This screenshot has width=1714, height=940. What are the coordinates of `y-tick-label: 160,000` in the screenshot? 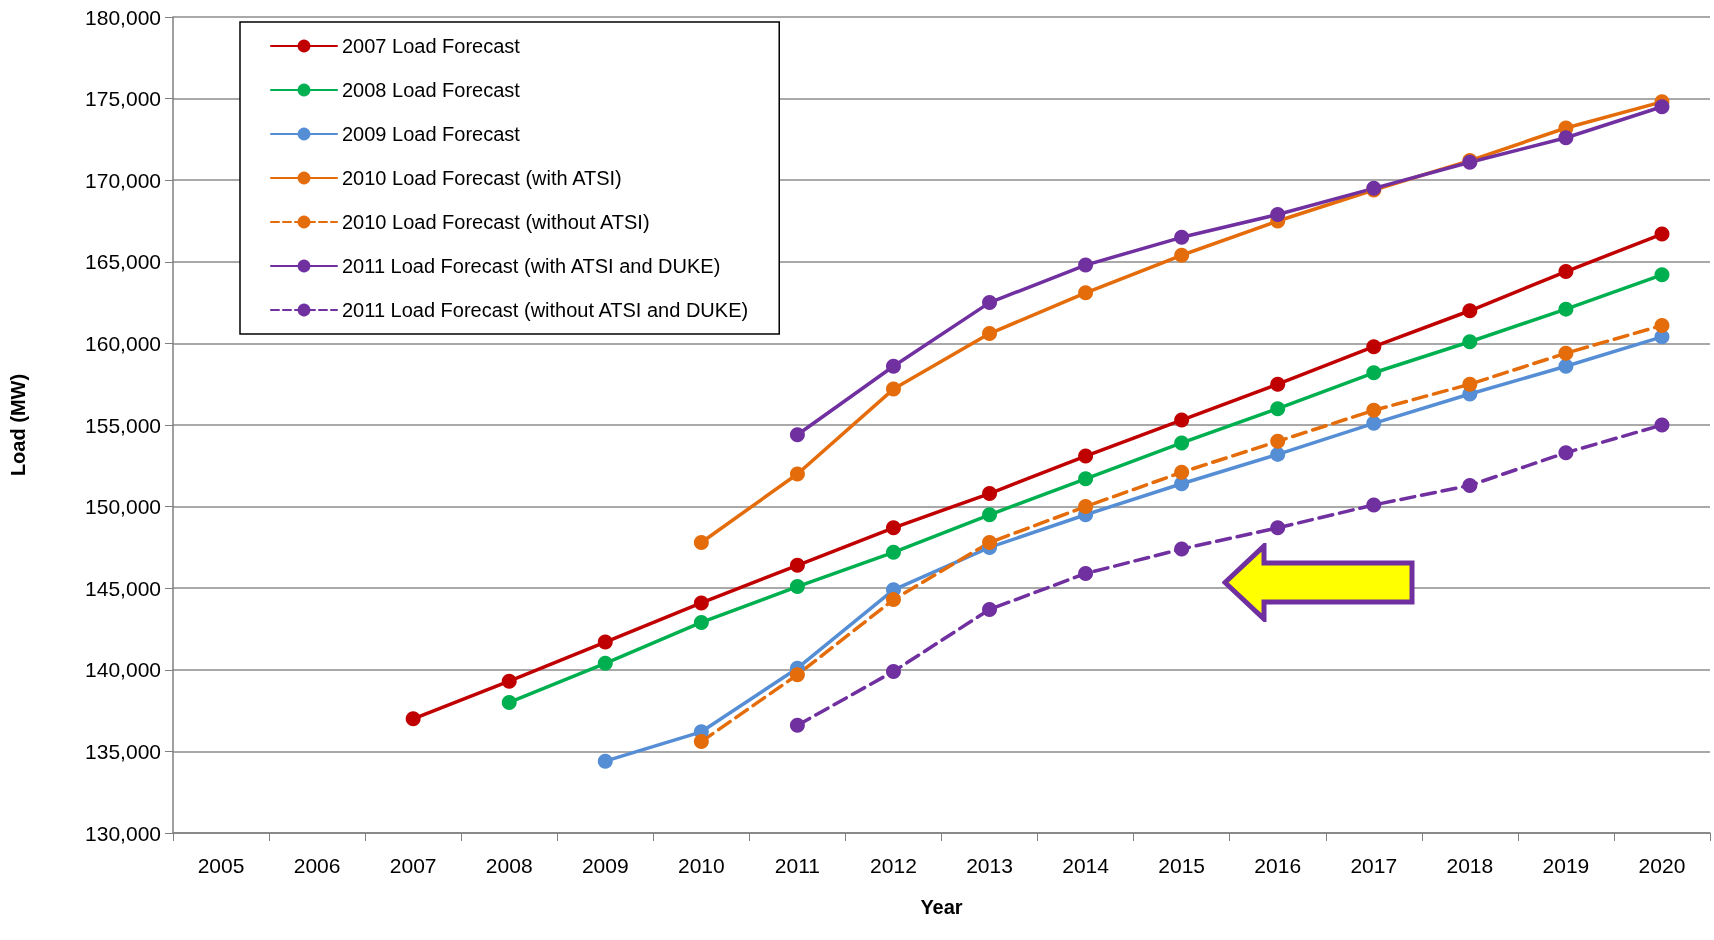 It's located at (123, 343).